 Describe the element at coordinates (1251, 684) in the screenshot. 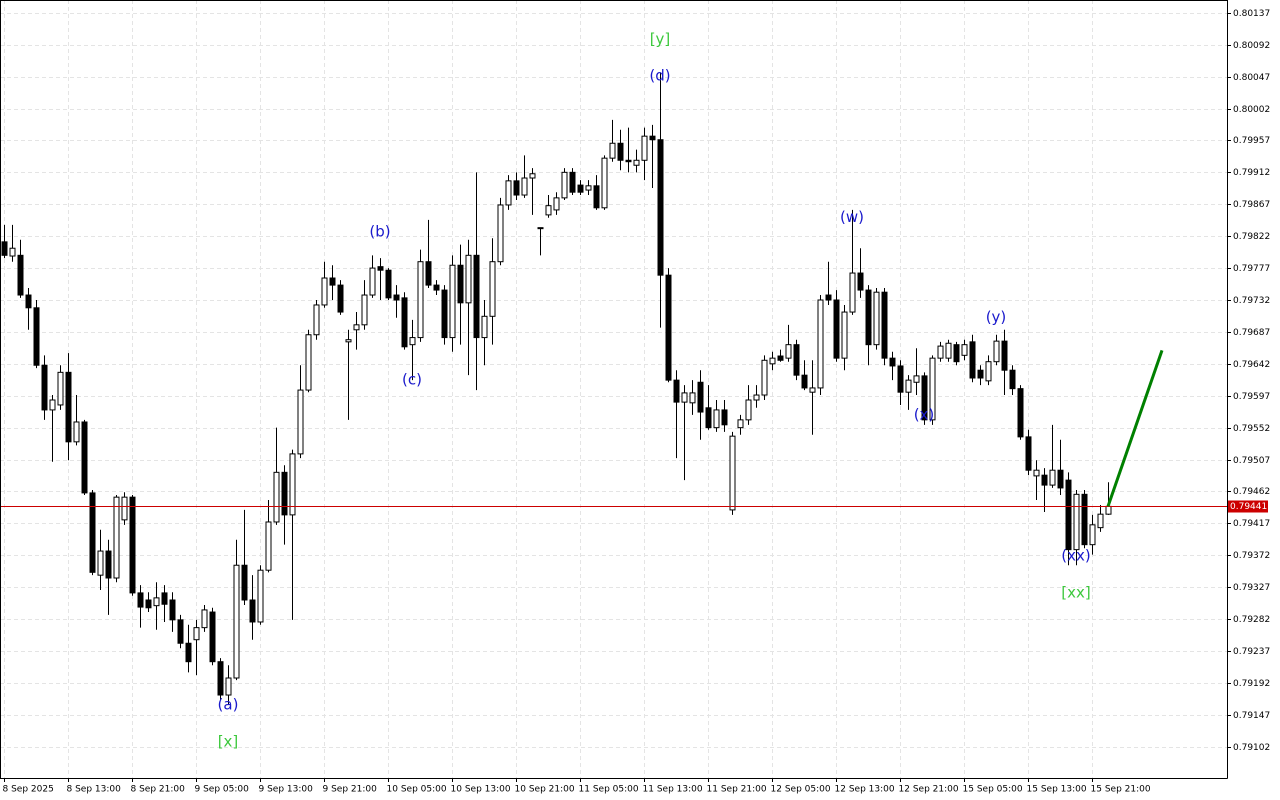

I see `y-tick-label: 0.79192` at that location.